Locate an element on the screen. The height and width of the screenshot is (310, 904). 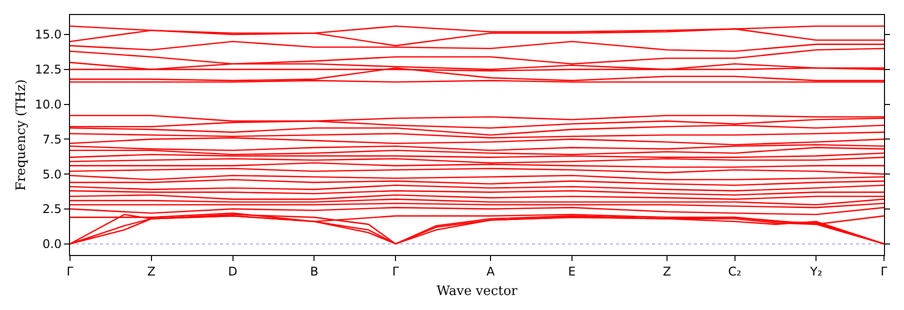
x-tick-label: D is located at coordinates (233, 271).